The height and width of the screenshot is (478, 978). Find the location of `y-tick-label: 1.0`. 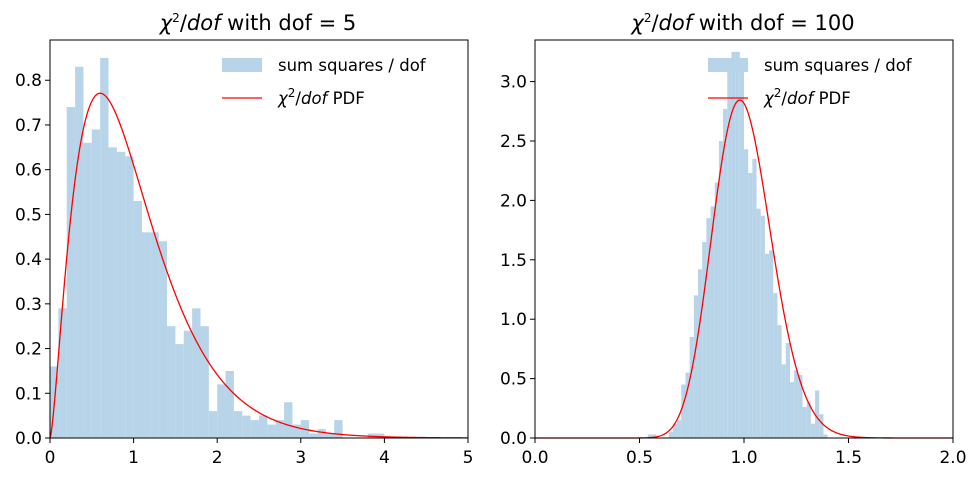

y-tick-label: 1.0 is located at coordinates (513, 320).